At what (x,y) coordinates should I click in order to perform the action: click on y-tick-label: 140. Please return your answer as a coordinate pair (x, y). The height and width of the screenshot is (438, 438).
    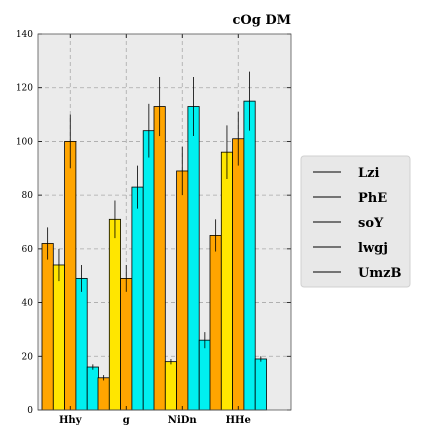
    Looking at the image, I should click on (24, 35).